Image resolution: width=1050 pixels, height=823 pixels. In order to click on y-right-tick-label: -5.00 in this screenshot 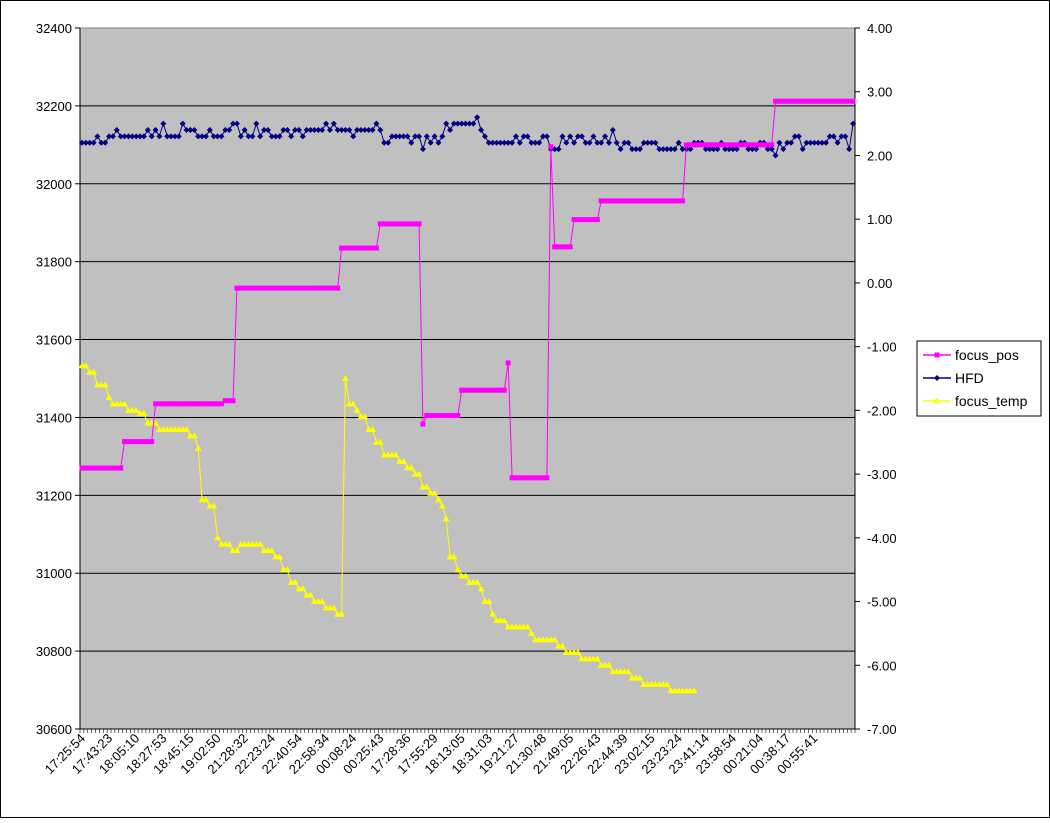, I will do `click(882, 602)`.